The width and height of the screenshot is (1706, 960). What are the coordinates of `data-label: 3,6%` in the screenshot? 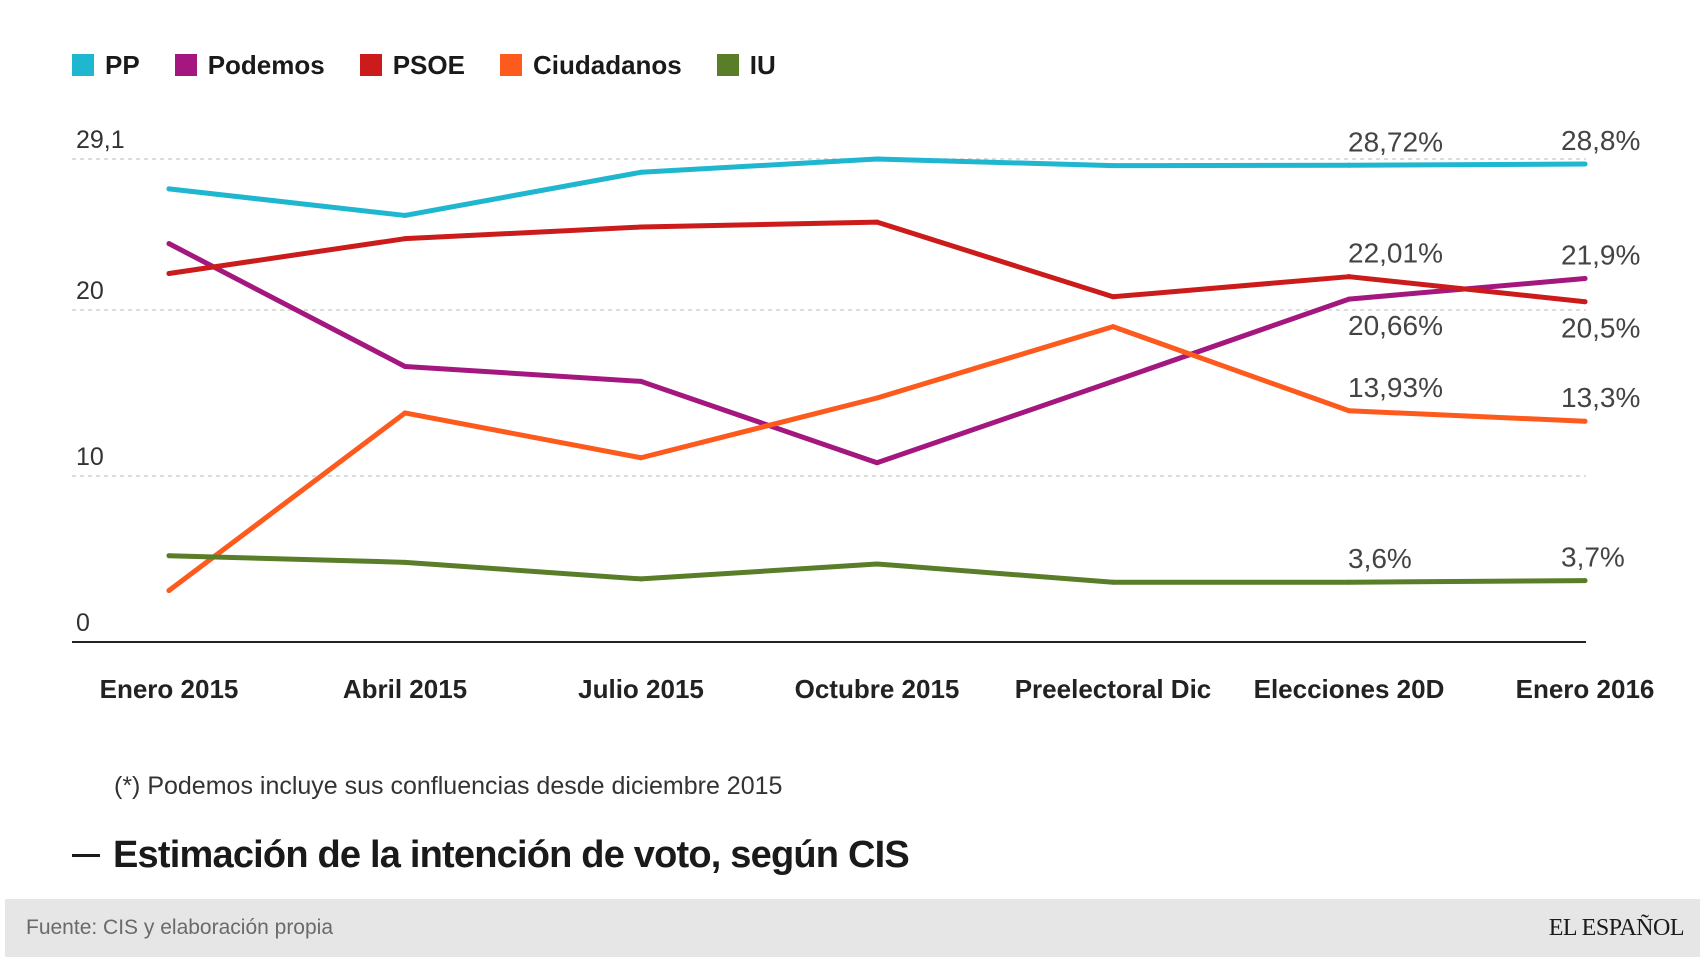 It's located at (1380, 558).